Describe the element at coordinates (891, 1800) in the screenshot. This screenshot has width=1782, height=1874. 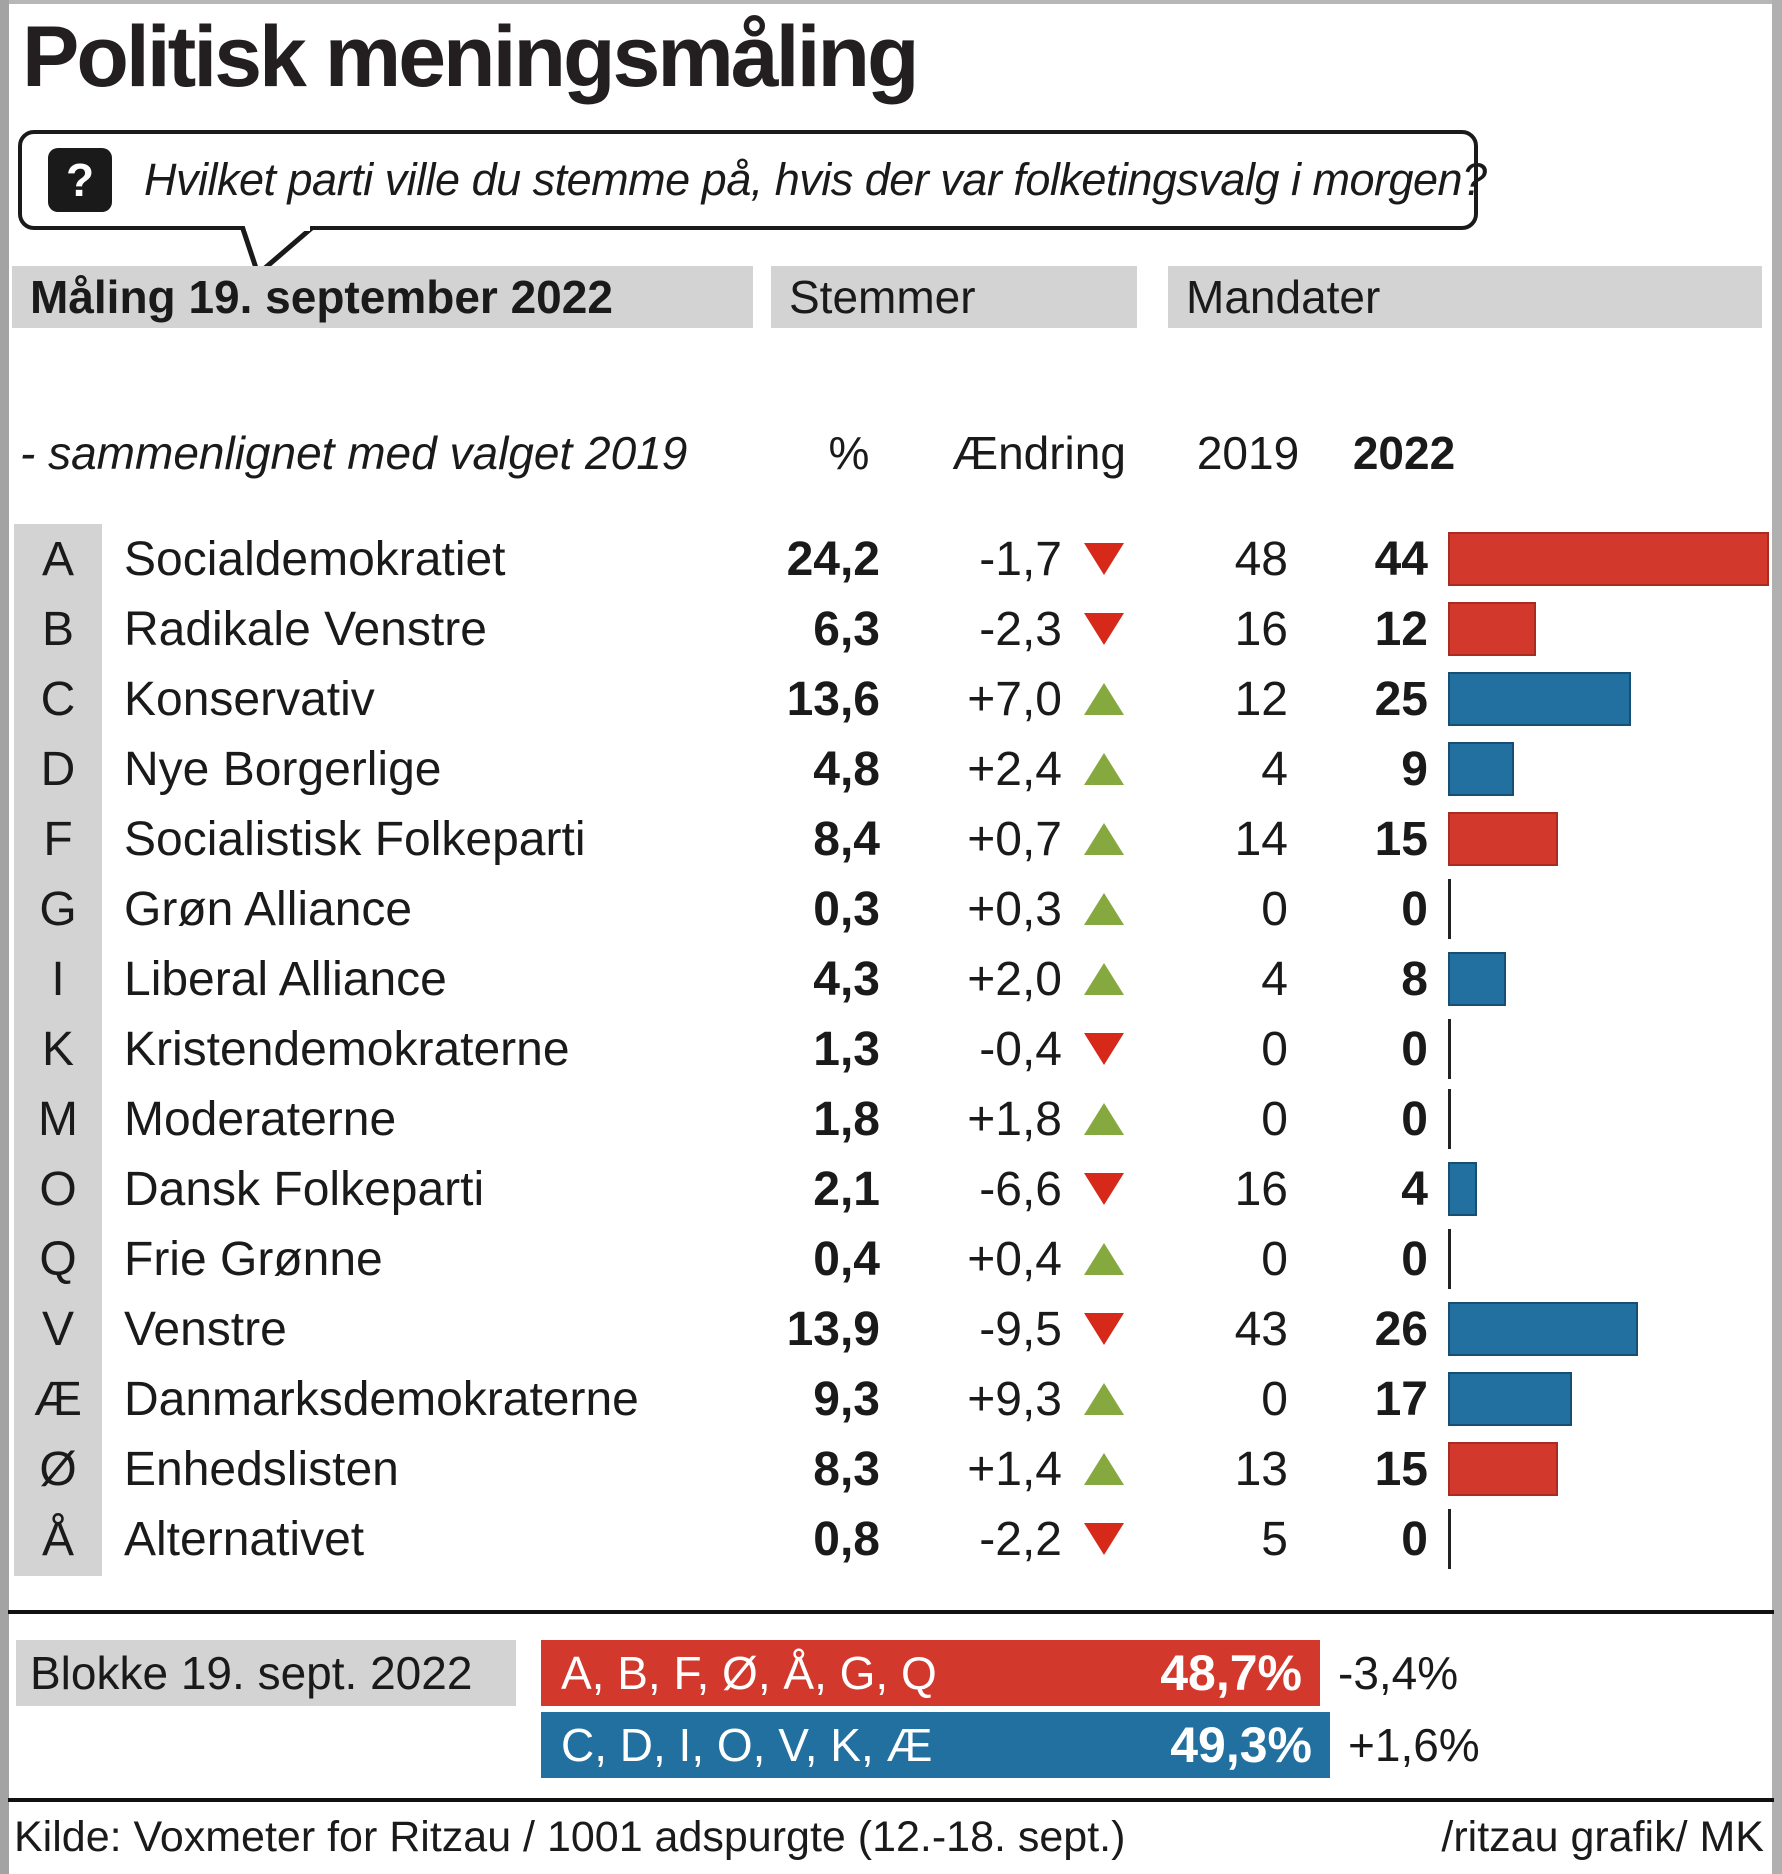
I see `separator-line-bottom` at that location.